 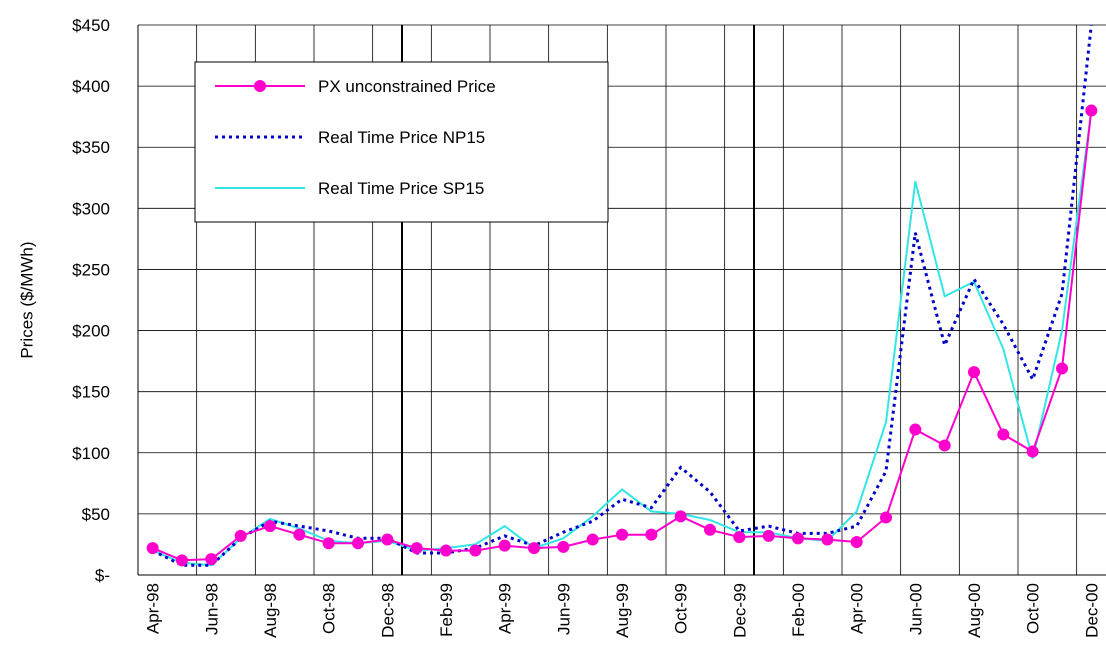 What do you see at coordinates (622, 610) in the screenshot?
I see `x-tick-label: Aug-99` at bounding box center [622, 610].